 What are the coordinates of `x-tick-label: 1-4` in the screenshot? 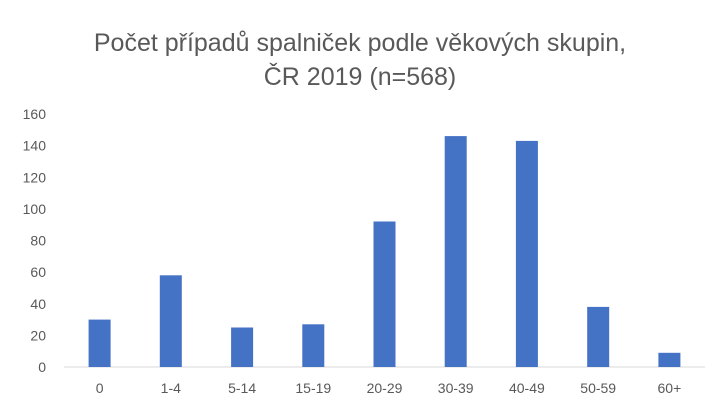 It's located at (171, 388).